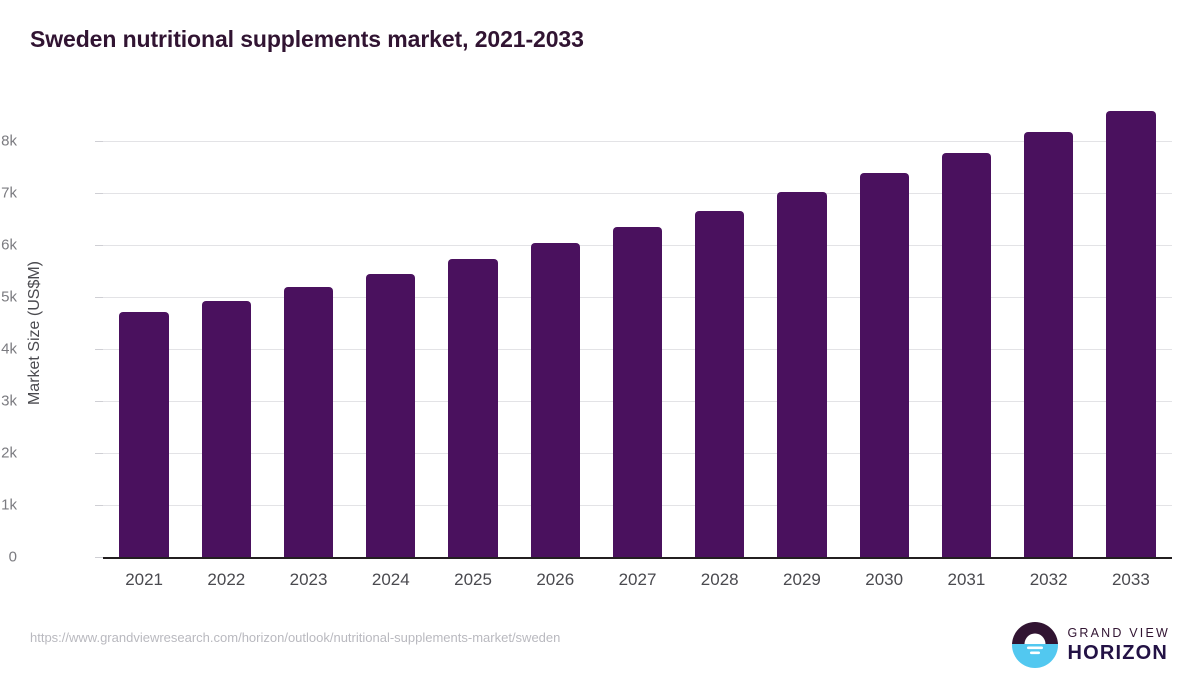 This screenshot has width=1200, height=675. Describe the element at coordinates (1035, 645) in the screenshot. I see `sunrise-circle-icon` at that location.